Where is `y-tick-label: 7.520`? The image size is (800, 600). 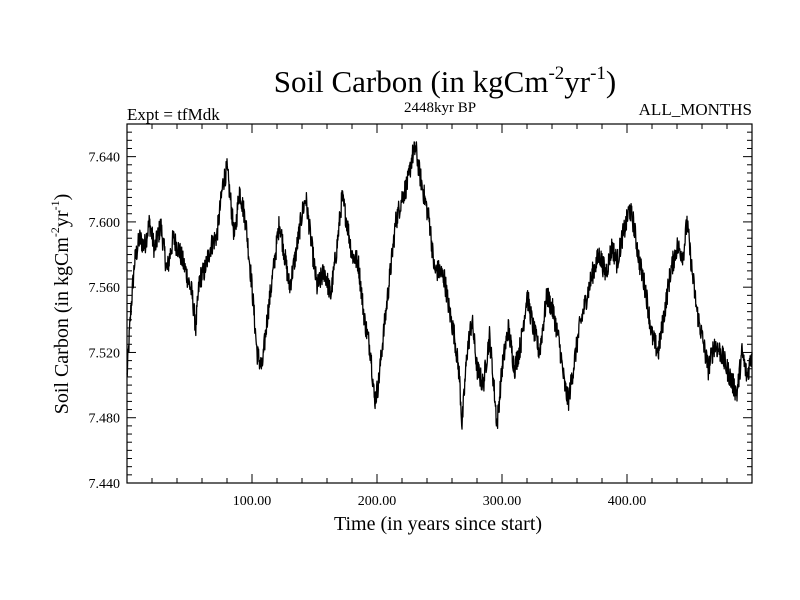
y-tick-label: 7.520 is located at coordinates (105, 353).